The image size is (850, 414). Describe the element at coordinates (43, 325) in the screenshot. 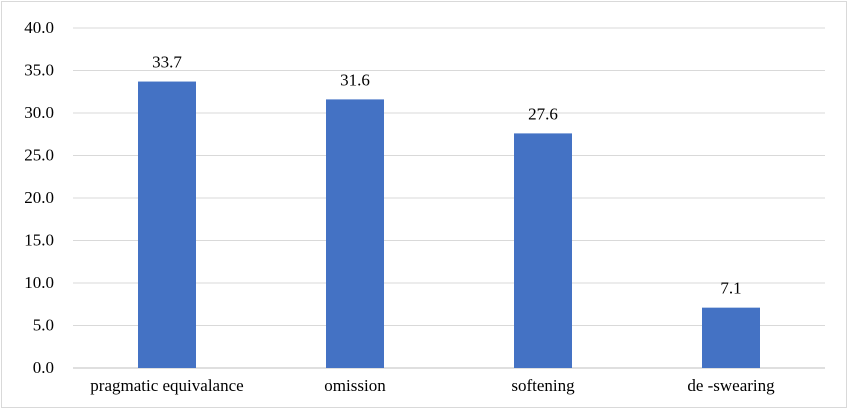

I see `y-tick-label: 5.0` at that location.